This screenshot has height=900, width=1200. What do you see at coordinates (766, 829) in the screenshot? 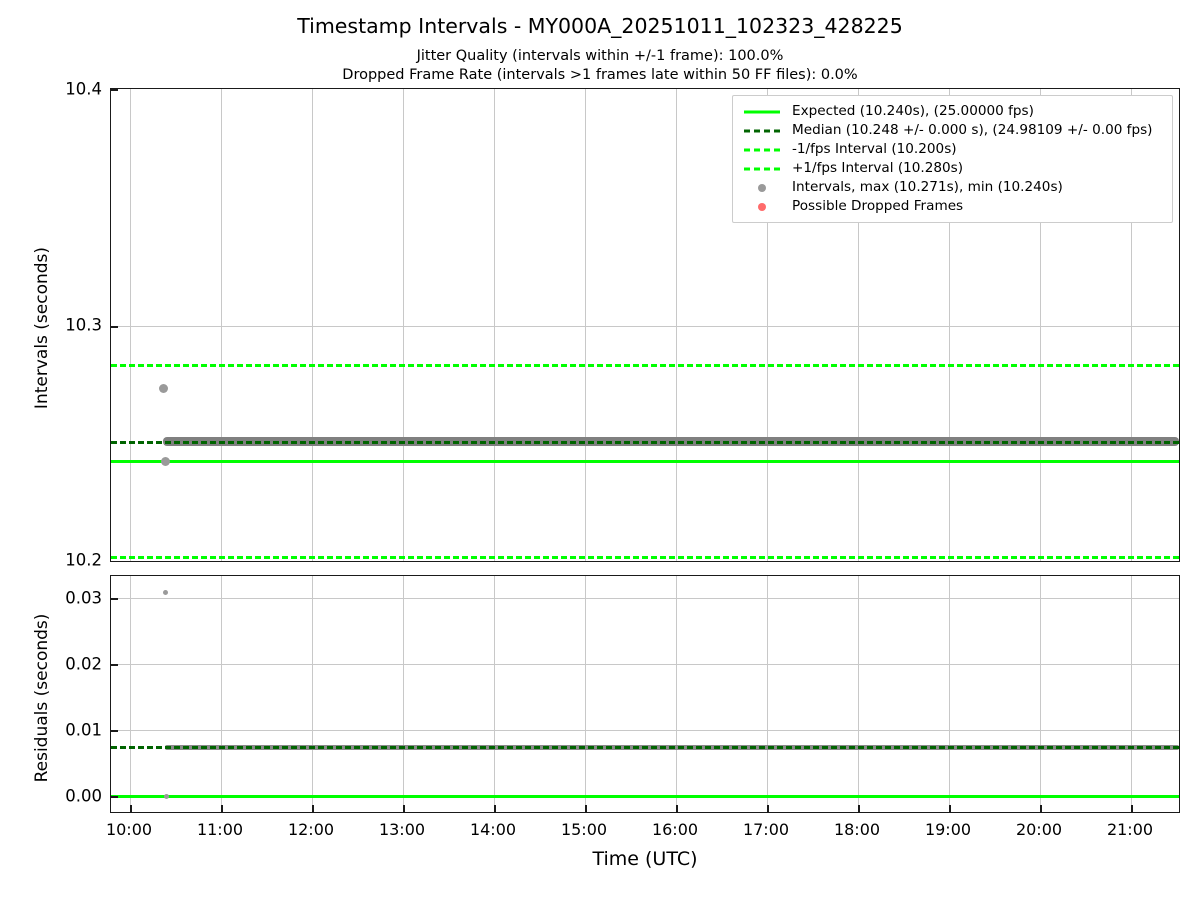
I see `xtick-label: 17:00` at bounding box center [766, 829].